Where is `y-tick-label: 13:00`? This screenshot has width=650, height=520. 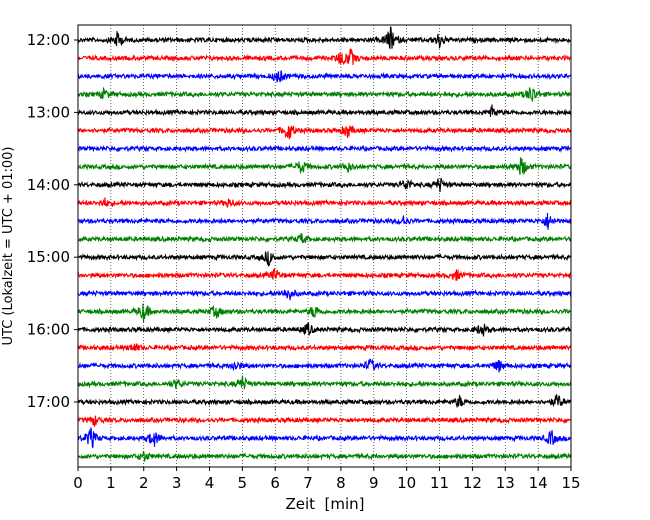 y-tick-label: 13:00 is located at coordinates (48, 112).